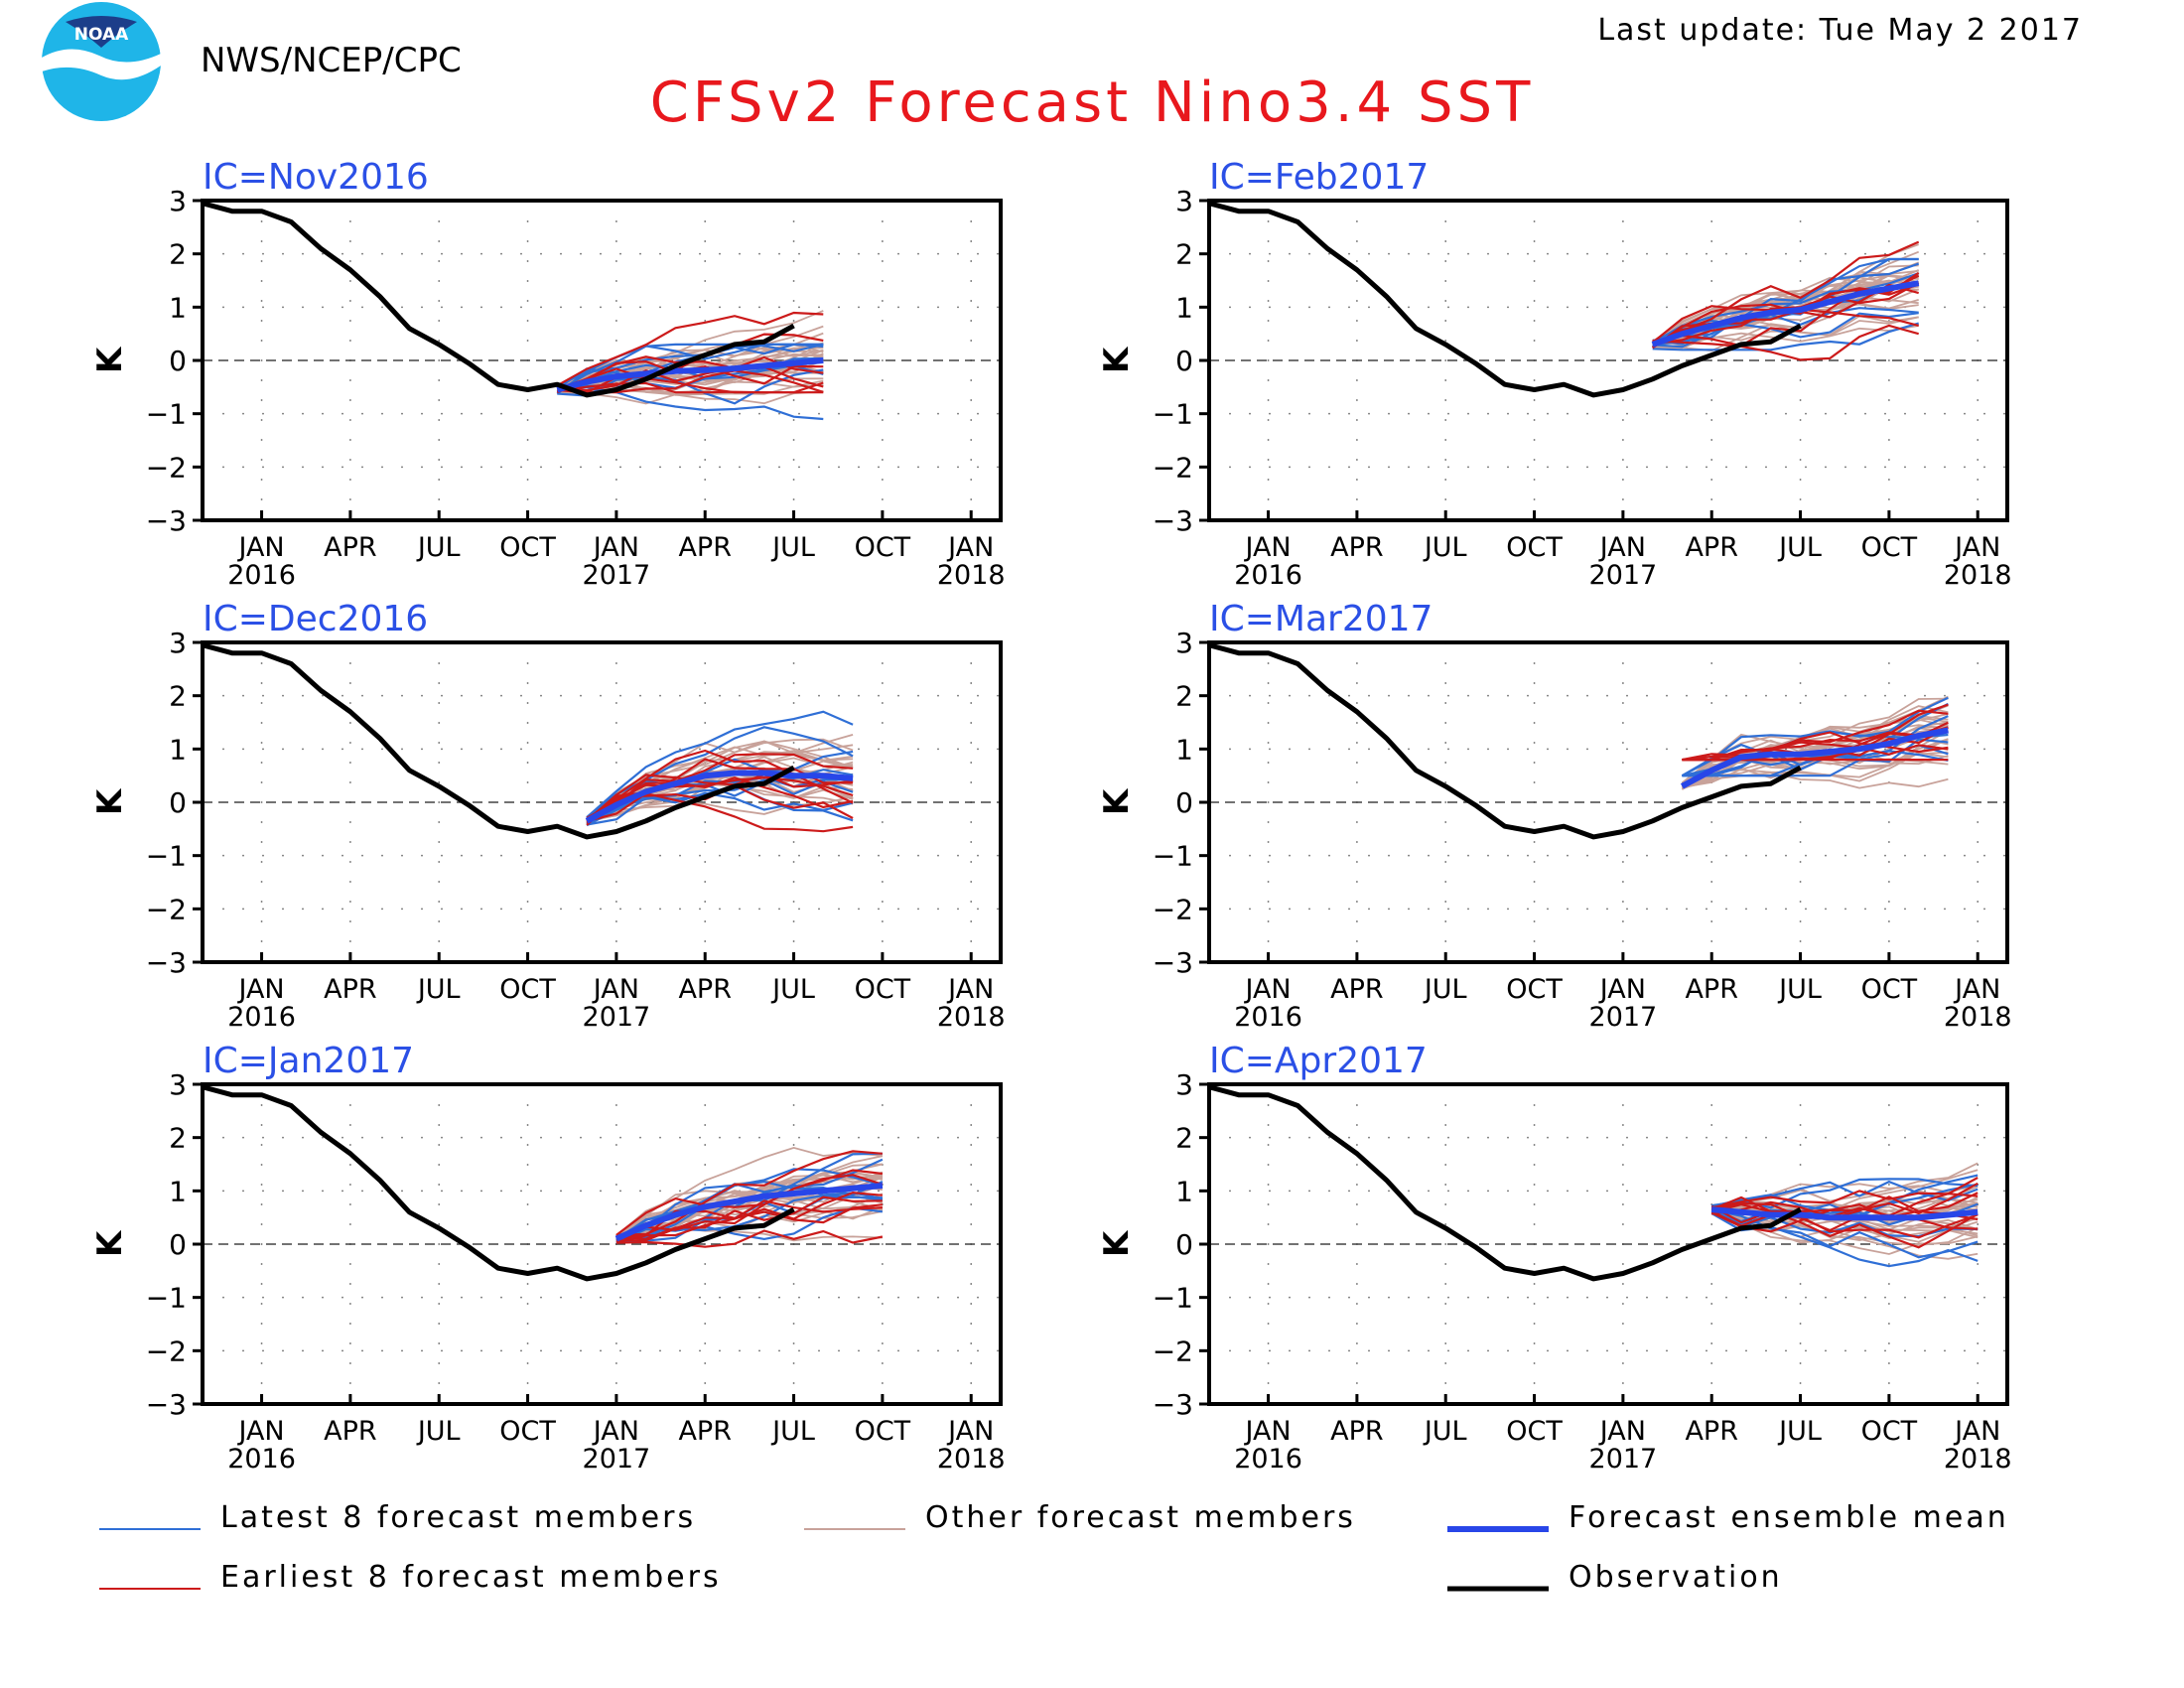 The image size is (2184, 1688). Describe the element at coordinates (1140, 1517) in the screenshot. I see `legend-label-other: Other forecast members` at that location.